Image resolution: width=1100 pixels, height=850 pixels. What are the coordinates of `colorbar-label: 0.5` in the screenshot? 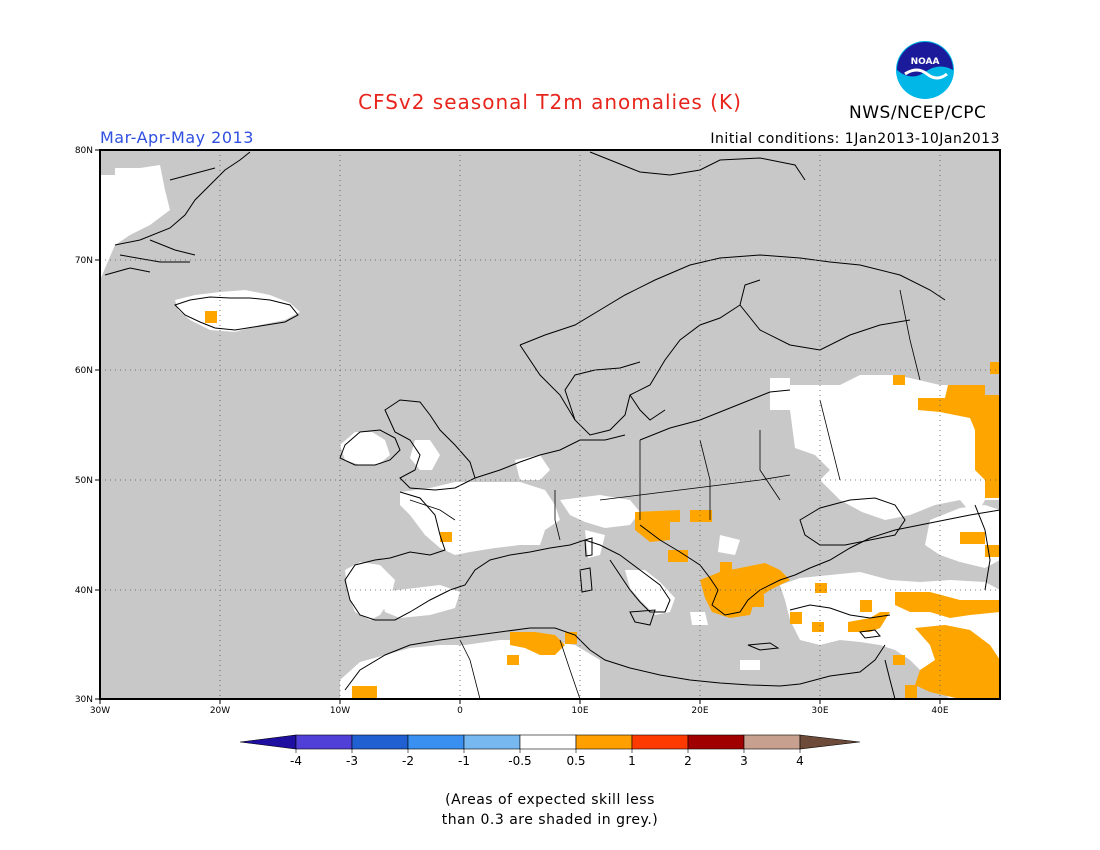 It's located at (575, 761).